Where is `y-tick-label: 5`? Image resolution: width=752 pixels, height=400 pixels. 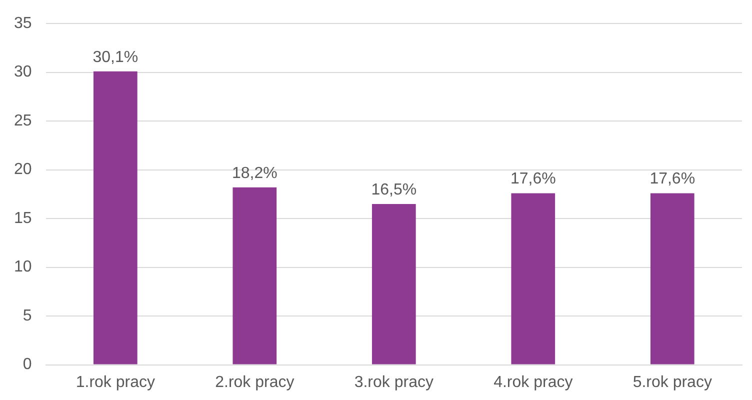 y-tick-label: 5 is located at coordinates (27, 315).